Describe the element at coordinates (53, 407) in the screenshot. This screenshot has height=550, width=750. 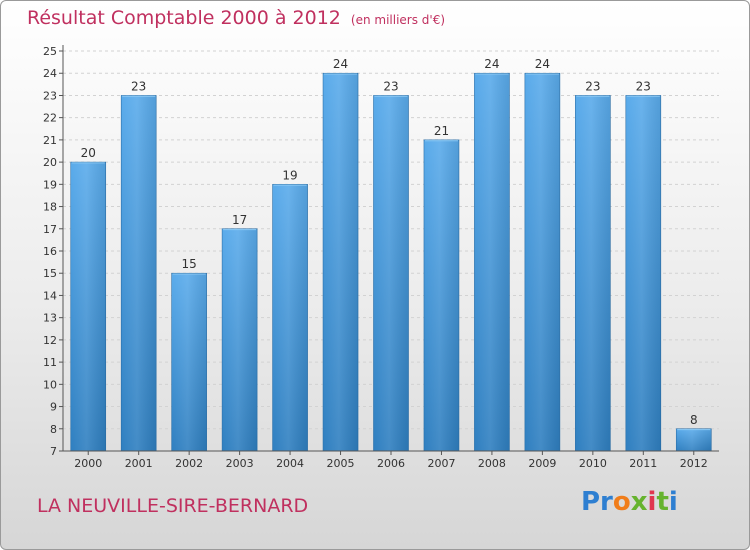
I see `y-tick-label: 9` at that location.